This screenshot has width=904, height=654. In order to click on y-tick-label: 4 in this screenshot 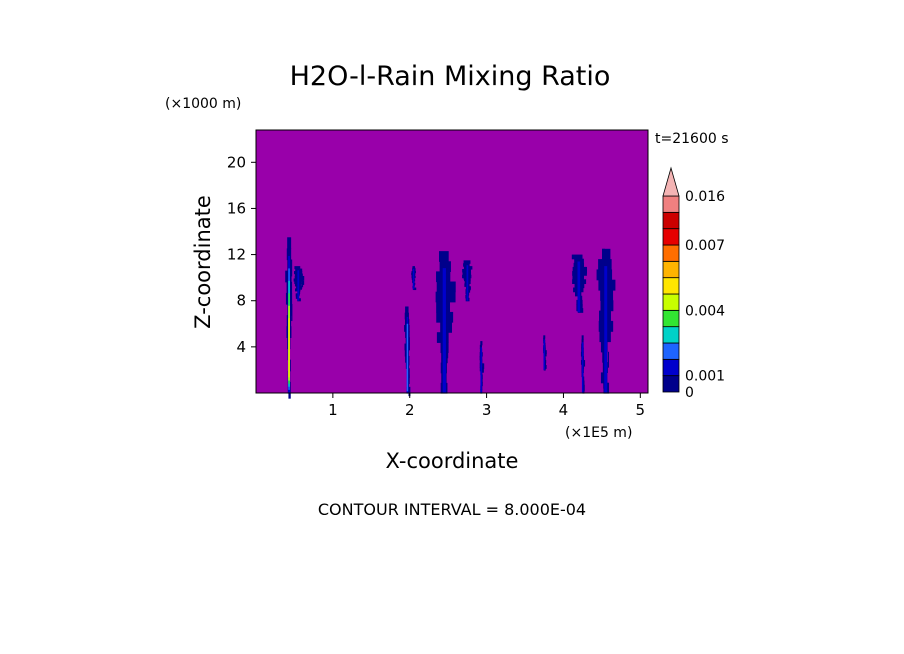, I will do `click(241, 347)`.